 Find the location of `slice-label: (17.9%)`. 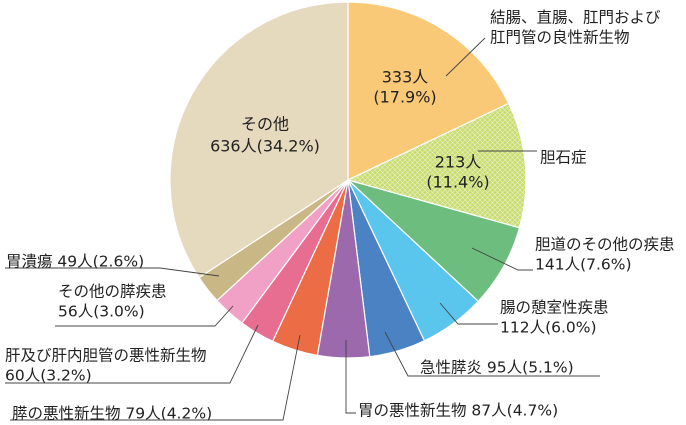

slice-label: (17.9%) is located at coordinates (404, 97).